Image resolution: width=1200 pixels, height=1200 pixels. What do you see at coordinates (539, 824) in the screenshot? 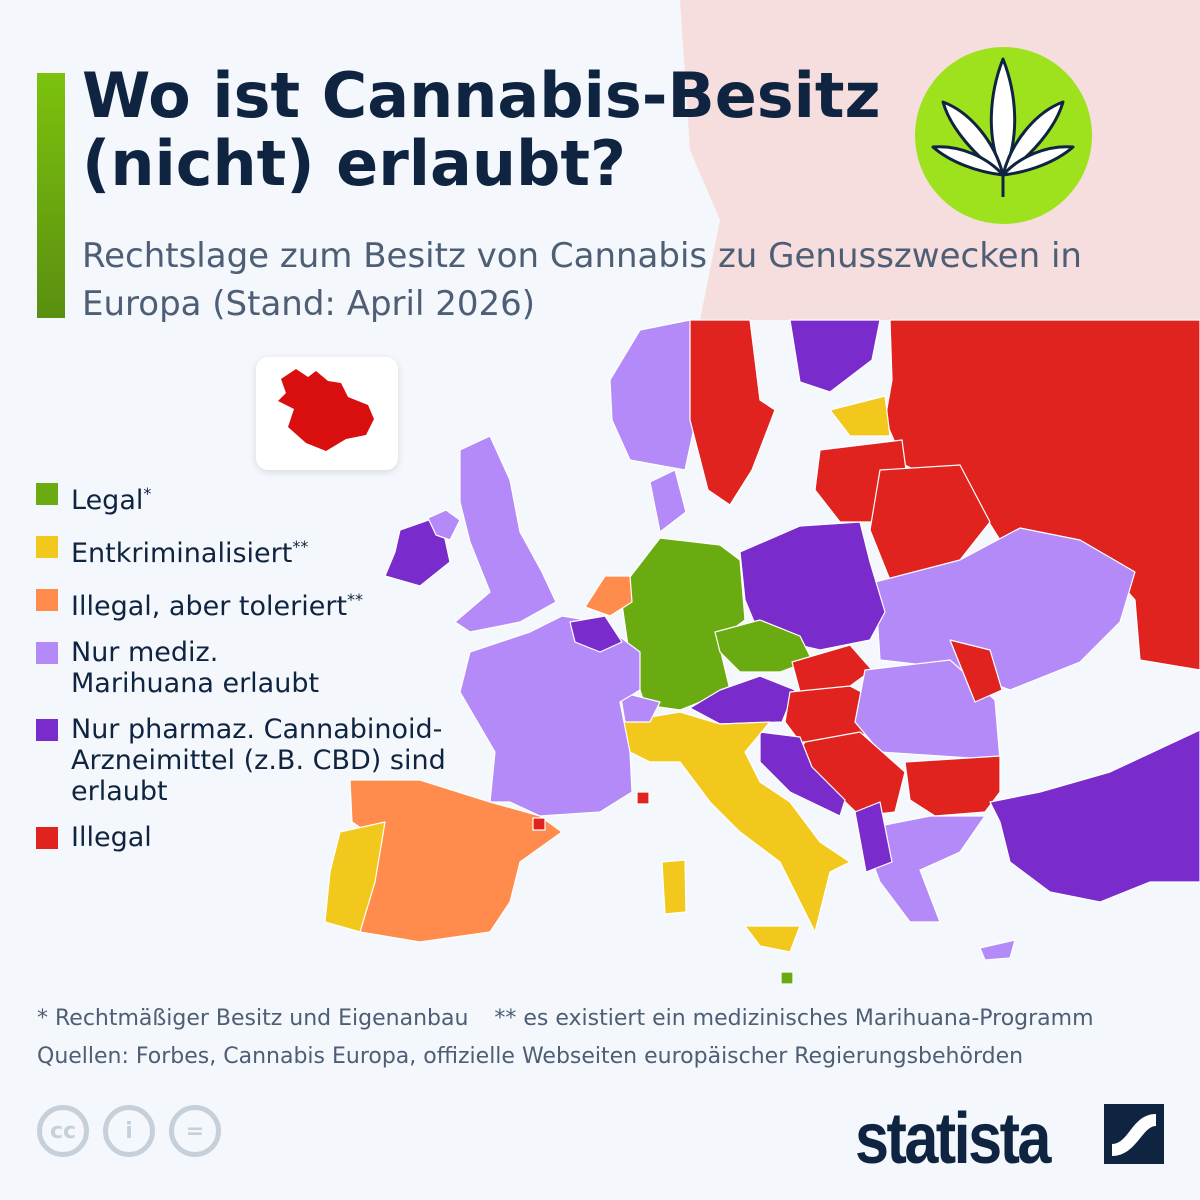
I see `country-andorra` at bounding box center [539, 824].